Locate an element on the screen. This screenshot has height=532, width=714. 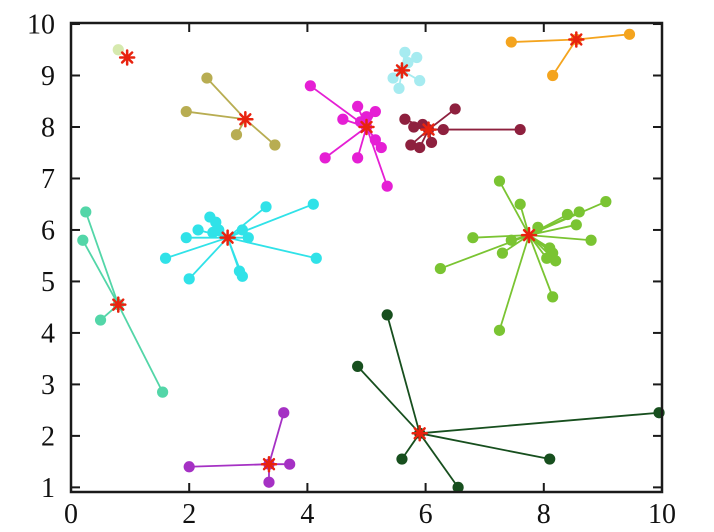
x-tick-label: 6 is located at coordinates (426, 514).